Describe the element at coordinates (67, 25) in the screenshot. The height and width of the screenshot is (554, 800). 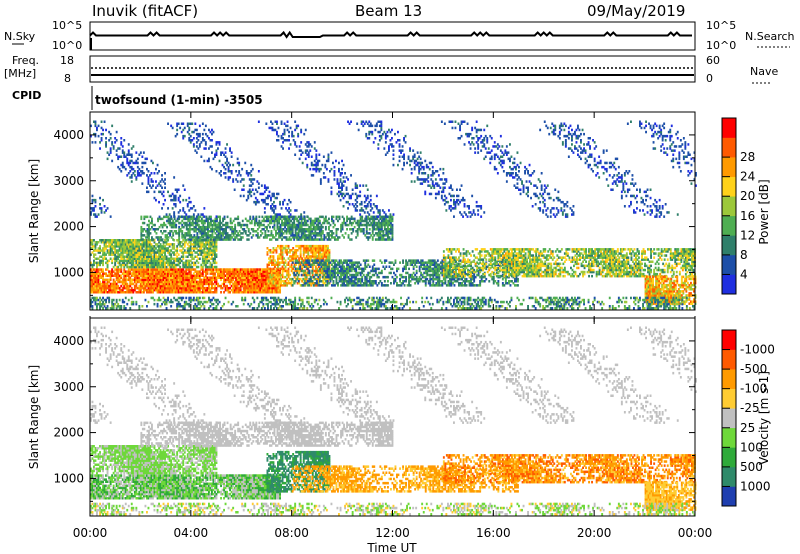
I see `nsky-tick-top: 10^5` at that location.